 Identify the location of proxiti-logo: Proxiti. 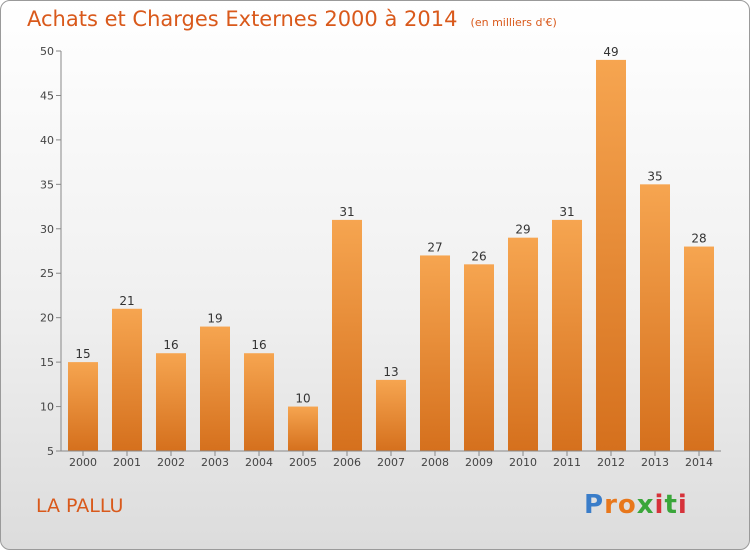
(636, 505).